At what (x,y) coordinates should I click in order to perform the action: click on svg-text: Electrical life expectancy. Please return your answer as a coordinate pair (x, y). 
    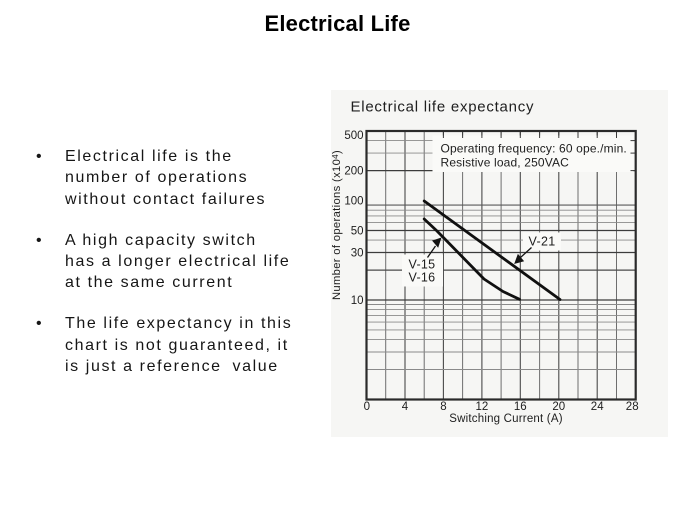
    Looking at the image, I should click on (443, 107).